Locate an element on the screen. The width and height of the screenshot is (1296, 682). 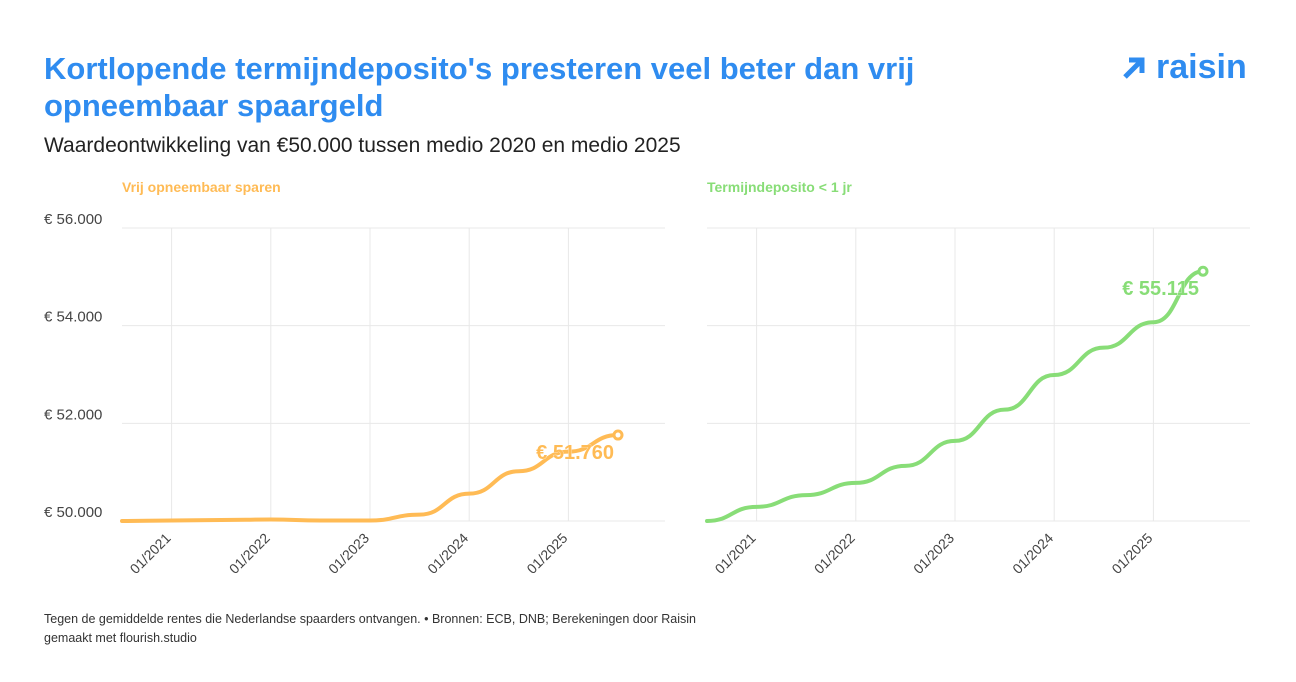
y-tick-label: € 56.000 is located at coordinates (73, 219).